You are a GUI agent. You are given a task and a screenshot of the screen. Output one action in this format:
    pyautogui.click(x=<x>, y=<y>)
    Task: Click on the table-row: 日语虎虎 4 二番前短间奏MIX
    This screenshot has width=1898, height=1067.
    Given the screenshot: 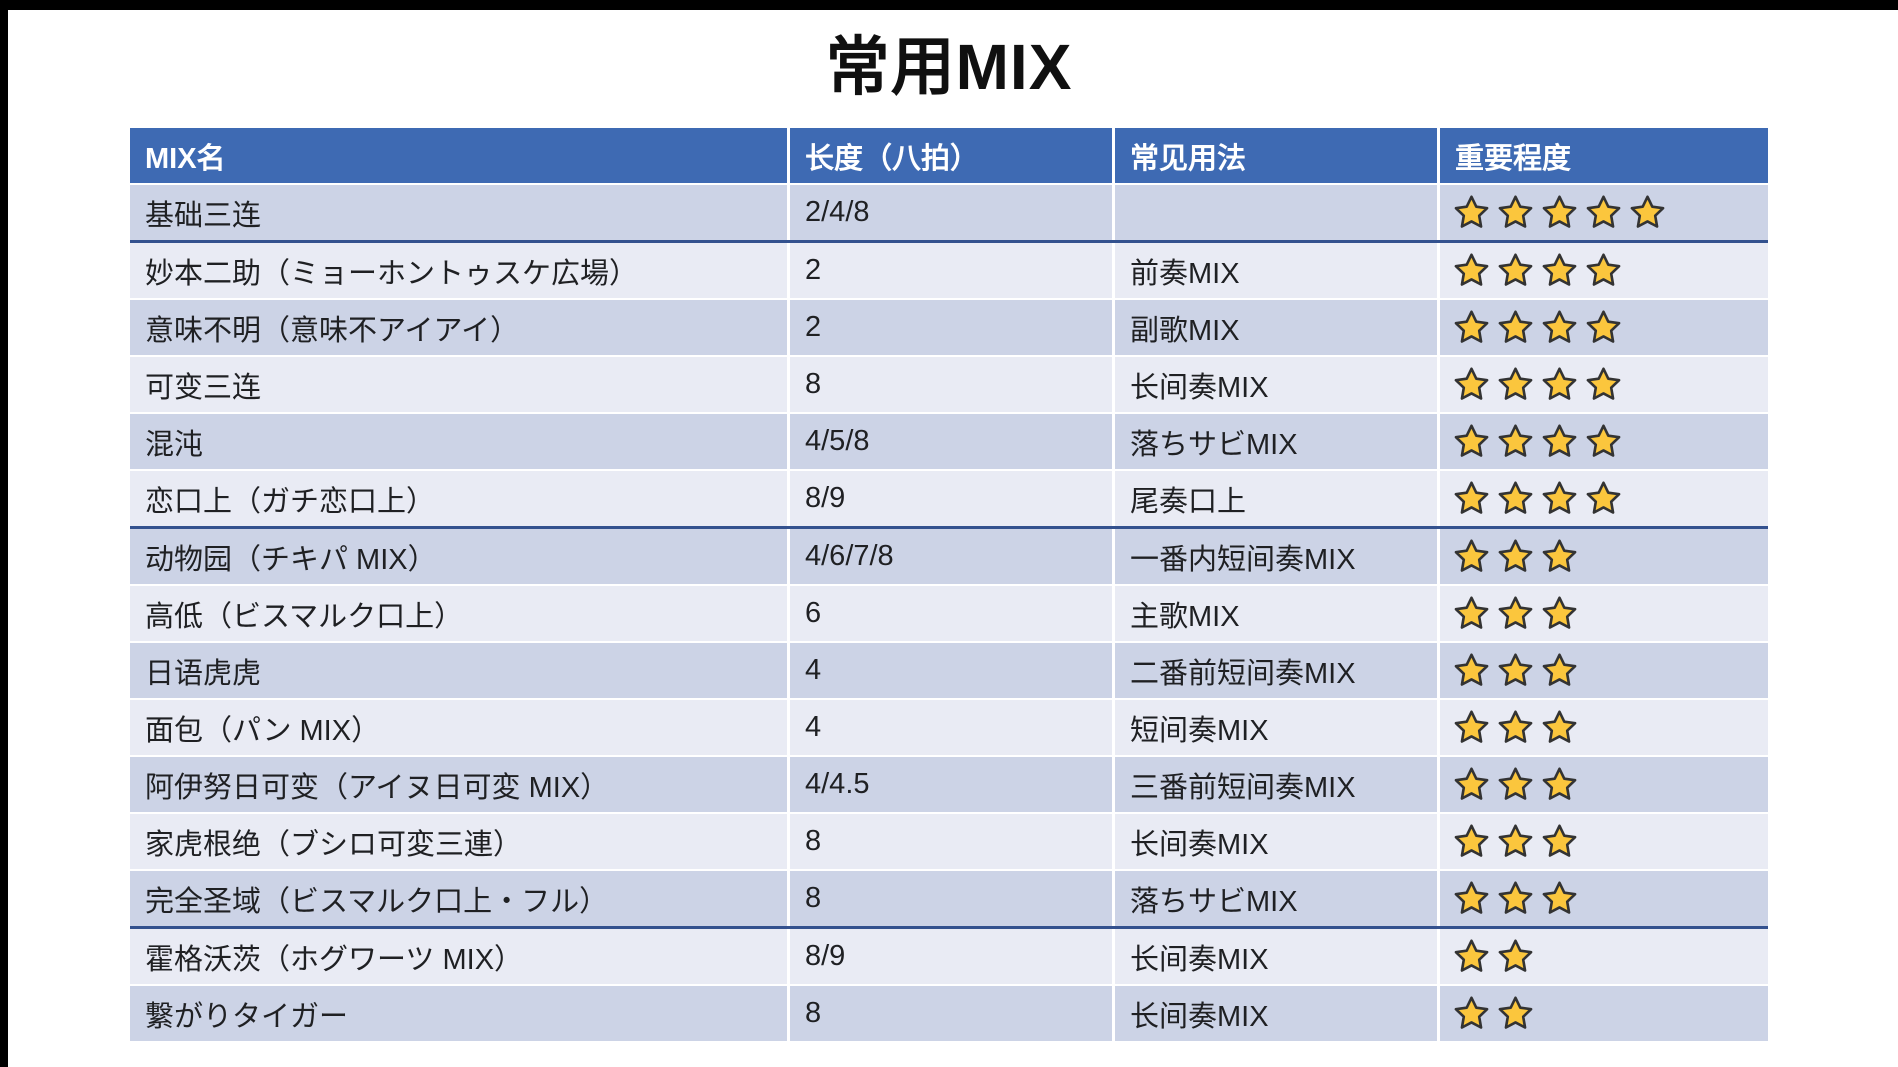 What is the action you would take?
    pyautogui.click(x=949, y=671)
    